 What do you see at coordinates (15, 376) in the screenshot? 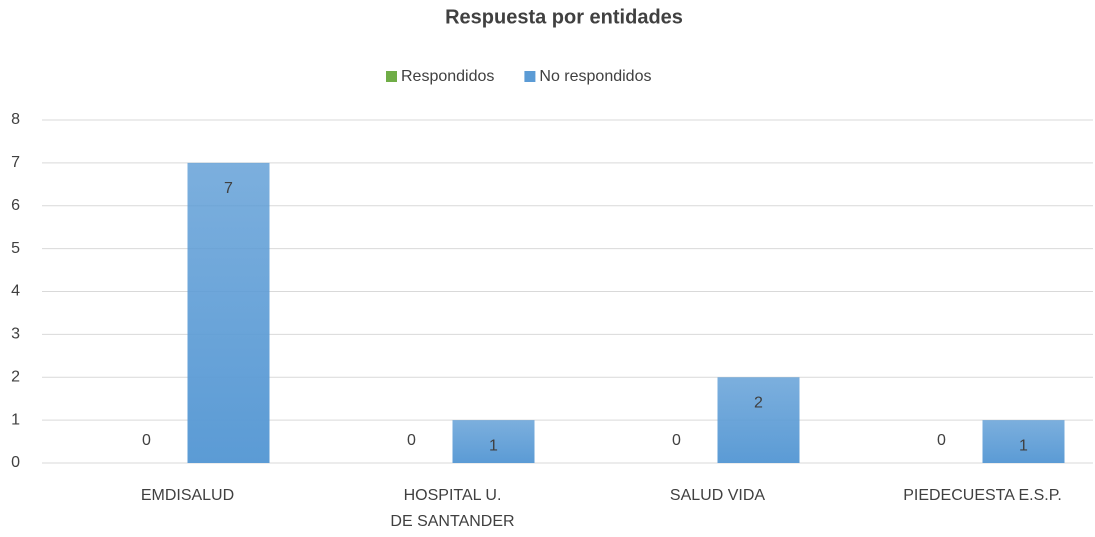
I see `y-tick-label: 2` at bounding box center [15, 376].